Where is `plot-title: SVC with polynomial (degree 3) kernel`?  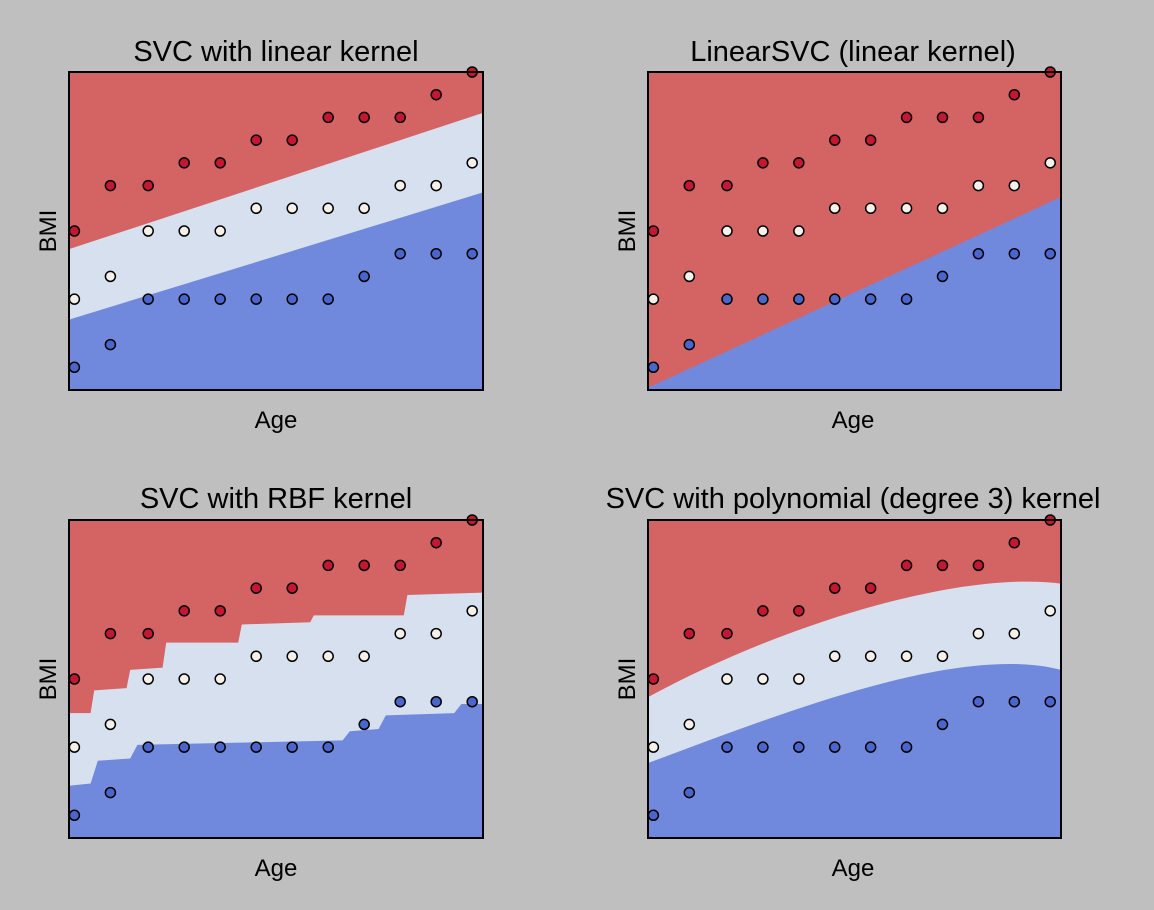
plot-title: SVC with polynomial (degree 3) kernel is located at coordinates (853, 499).